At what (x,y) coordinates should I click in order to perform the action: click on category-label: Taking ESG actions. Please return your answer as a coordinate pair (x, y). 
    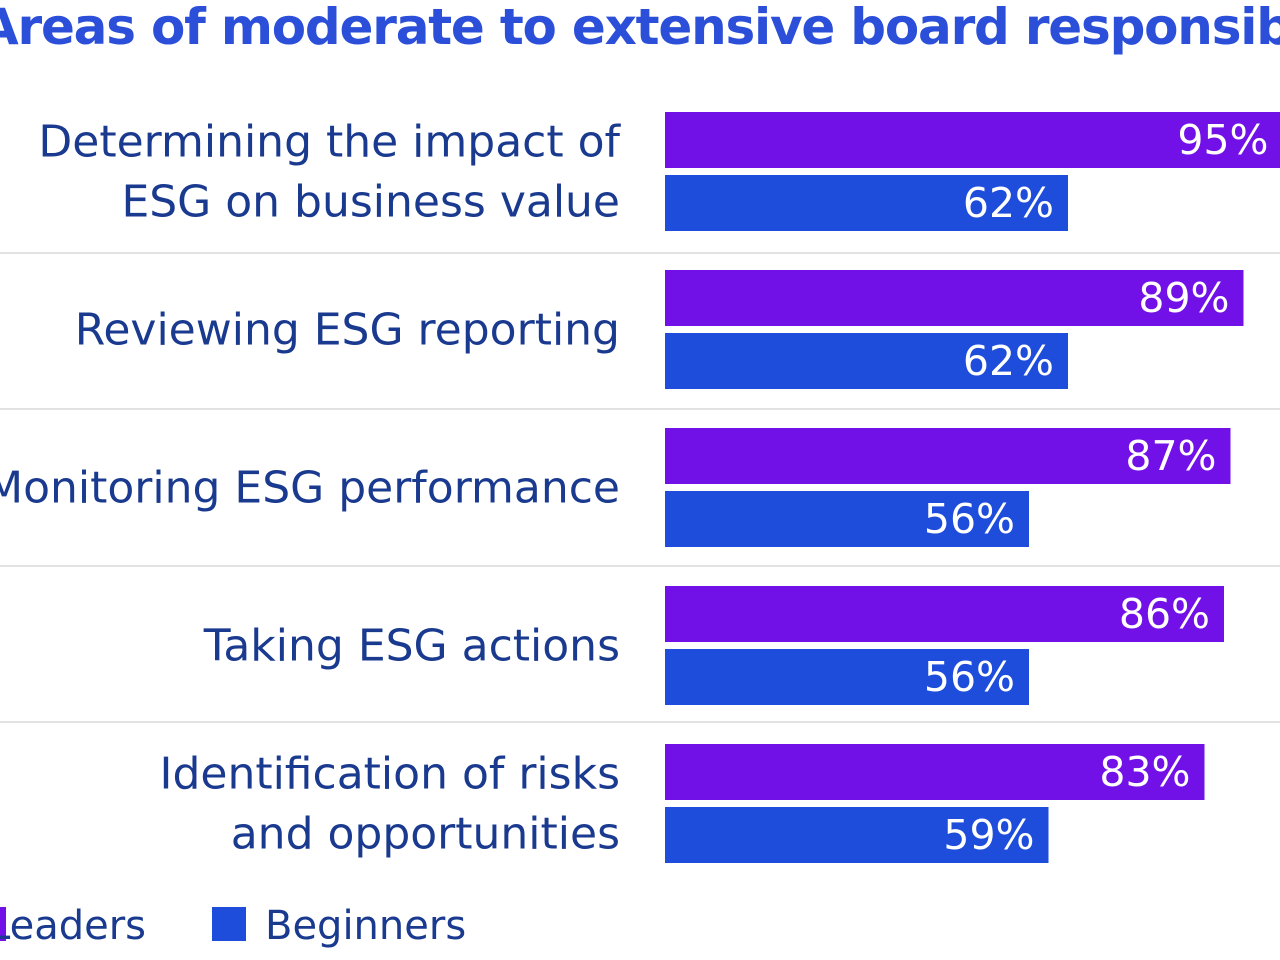
    Looking at the image, I should click on (411, 646).